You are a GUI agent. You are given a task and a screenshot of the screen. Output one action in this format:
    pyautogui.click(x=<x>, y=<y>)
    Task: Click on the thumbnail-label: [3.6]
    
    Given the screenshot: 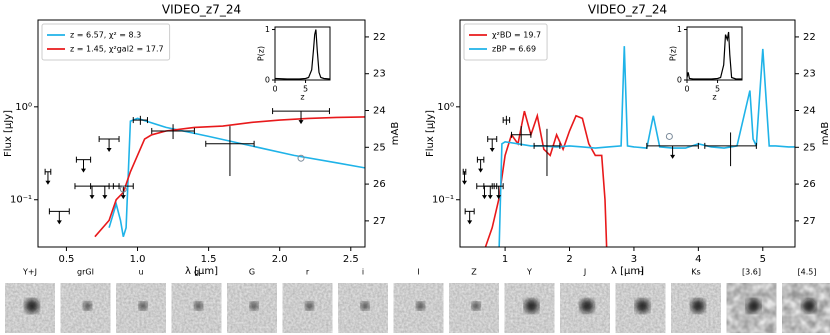 What is the action you would take?
    pyautogui.click(x=751, y=272)
    